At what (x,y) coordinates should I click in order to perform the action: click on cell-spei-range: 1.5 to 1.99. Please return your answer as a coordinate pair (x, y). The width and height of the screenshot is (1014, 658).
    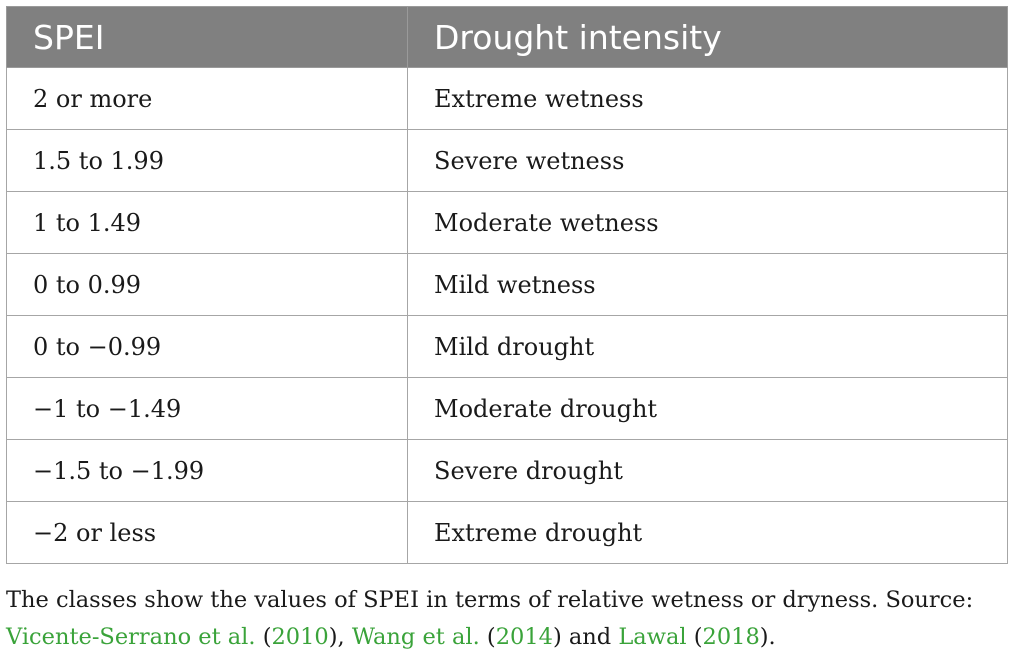
    Looking at the image, I should click on (207, 160).